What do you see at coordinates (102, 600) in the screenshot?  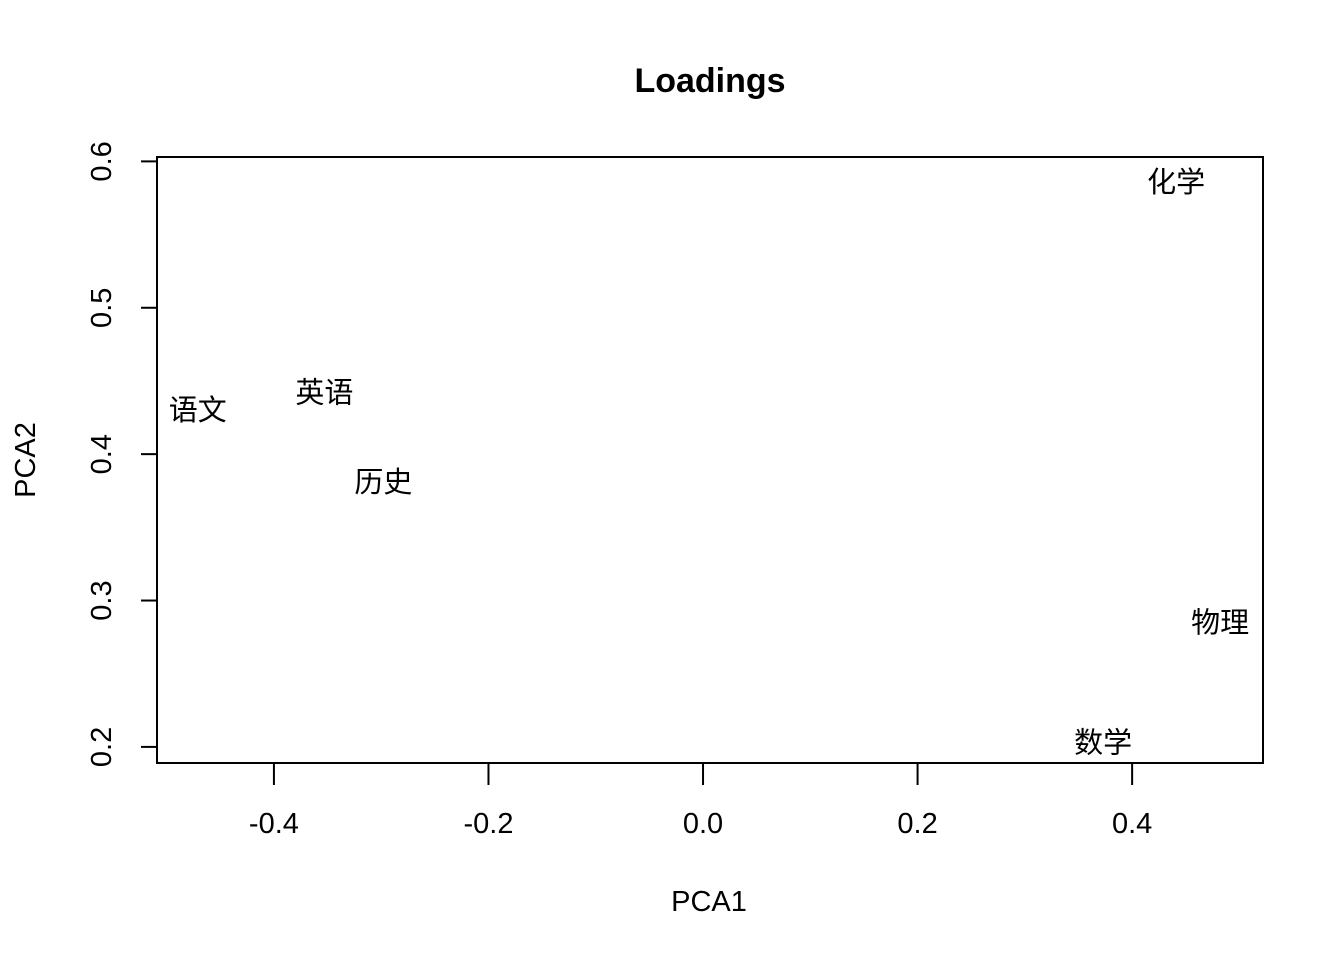 I see `y-tick-label: 0.3` at bounding box center [102, 600].